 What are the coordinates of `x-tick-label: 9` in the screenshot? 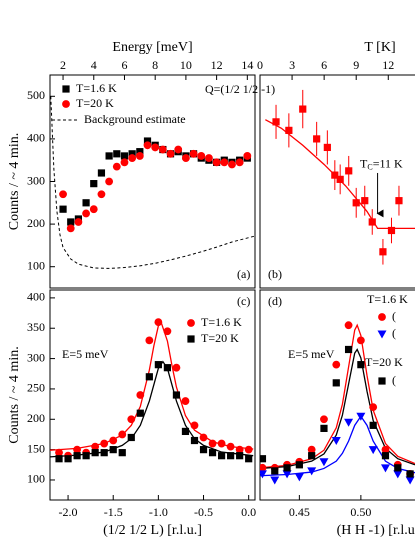 It's located at (356, 65).